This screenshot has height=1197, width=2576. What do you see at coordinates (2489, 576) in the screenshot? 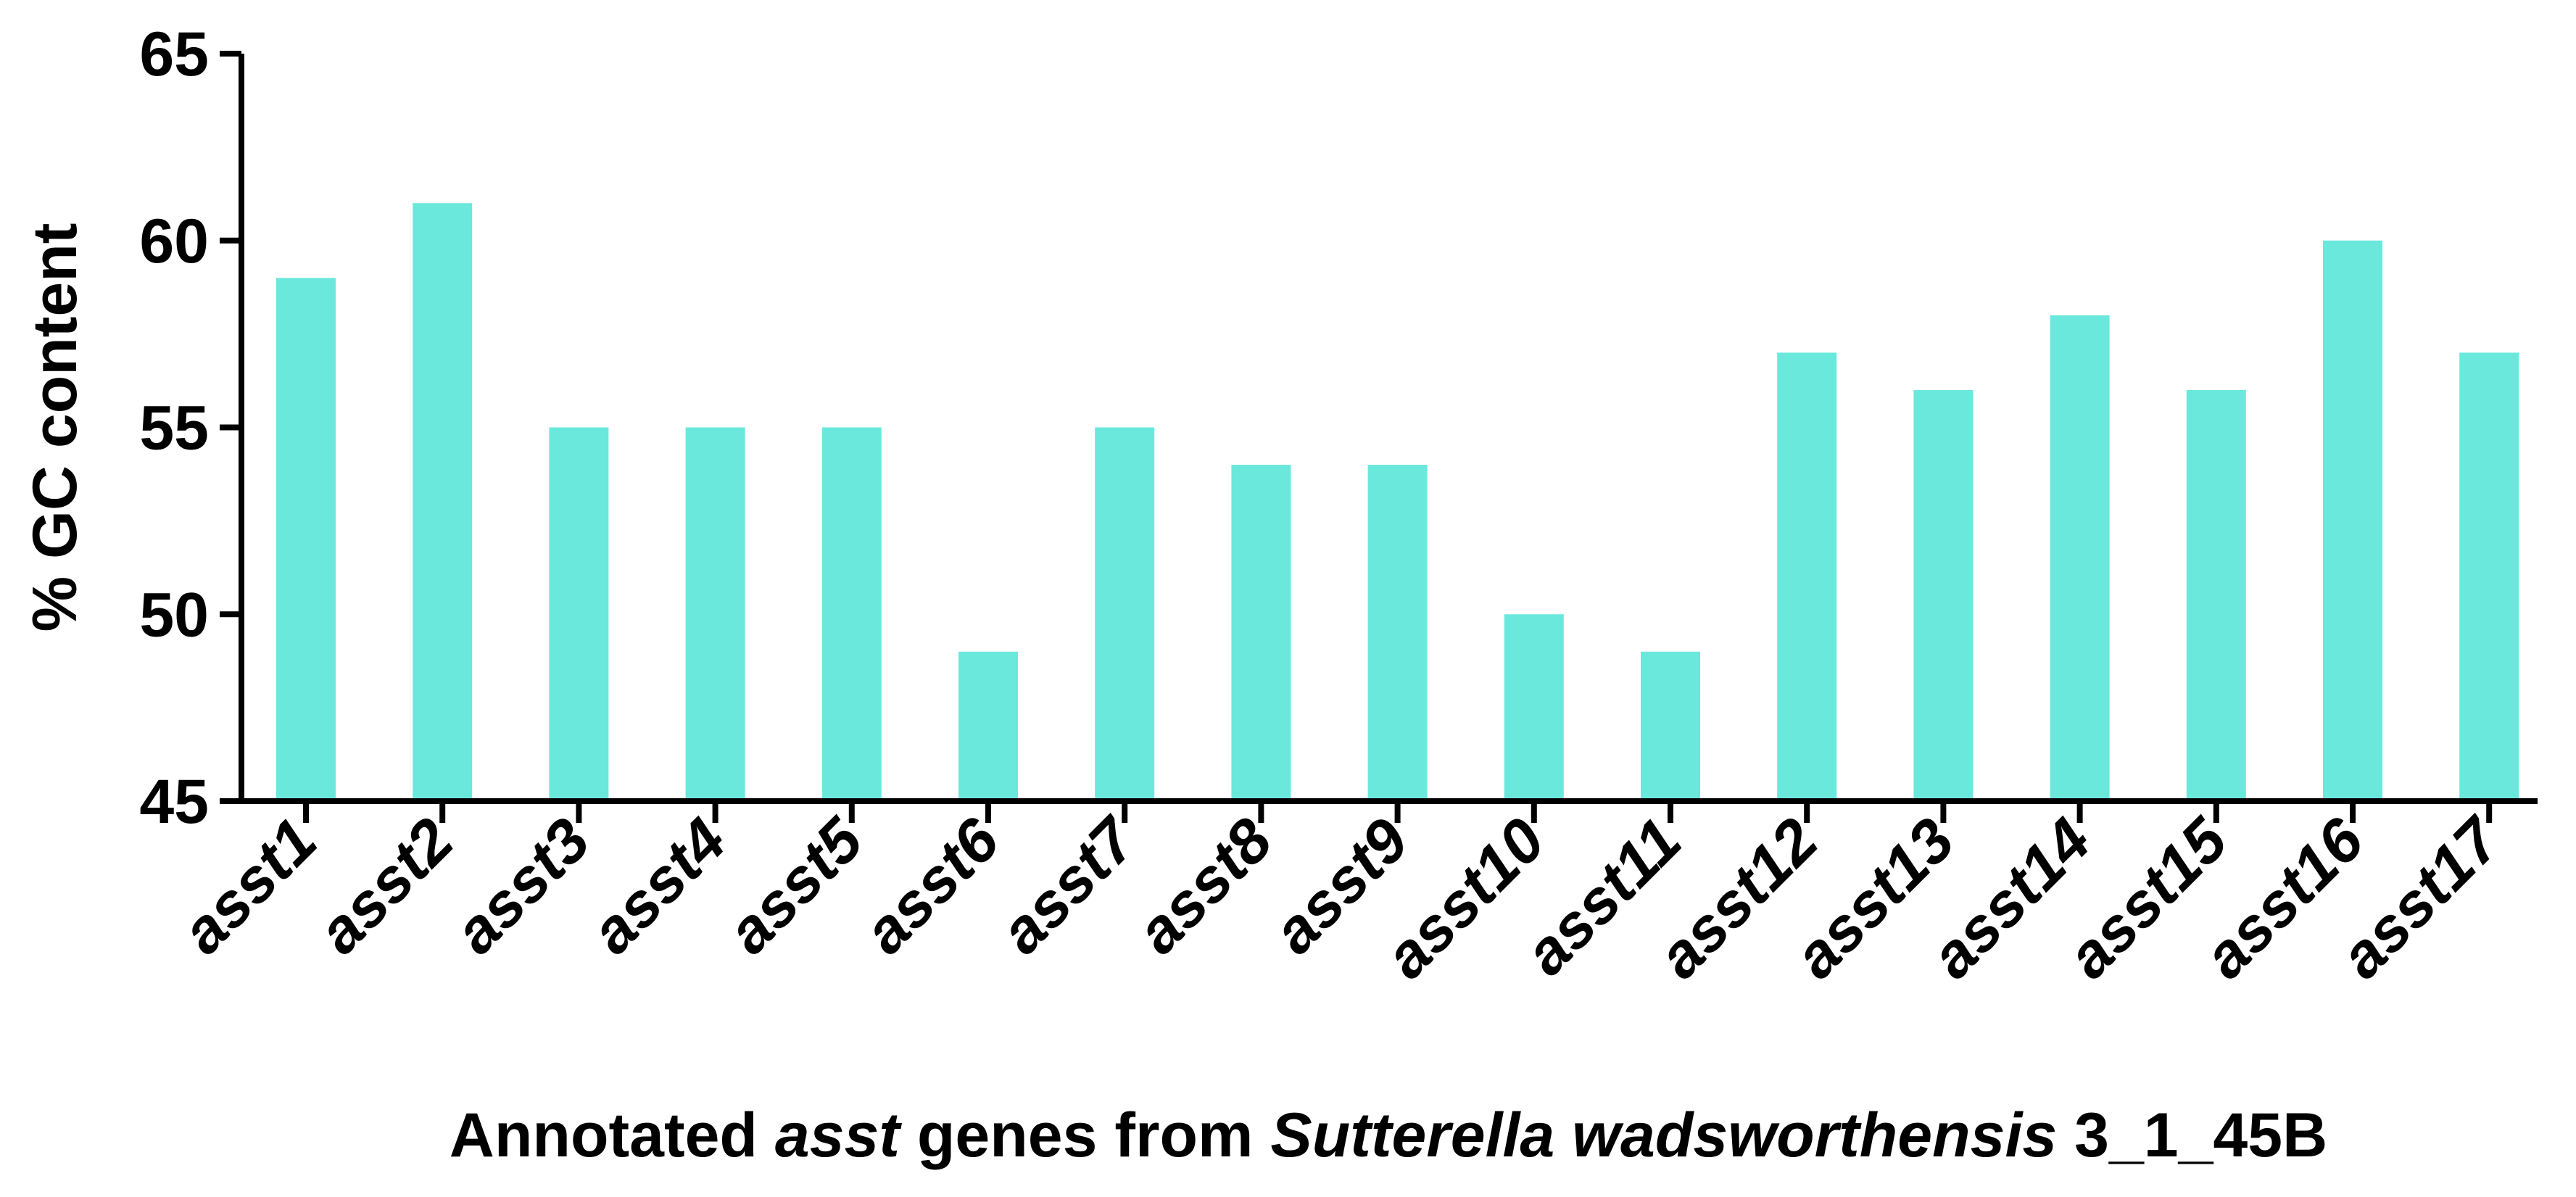
I see `bar-asst17` at bounding box center [2489, 576].